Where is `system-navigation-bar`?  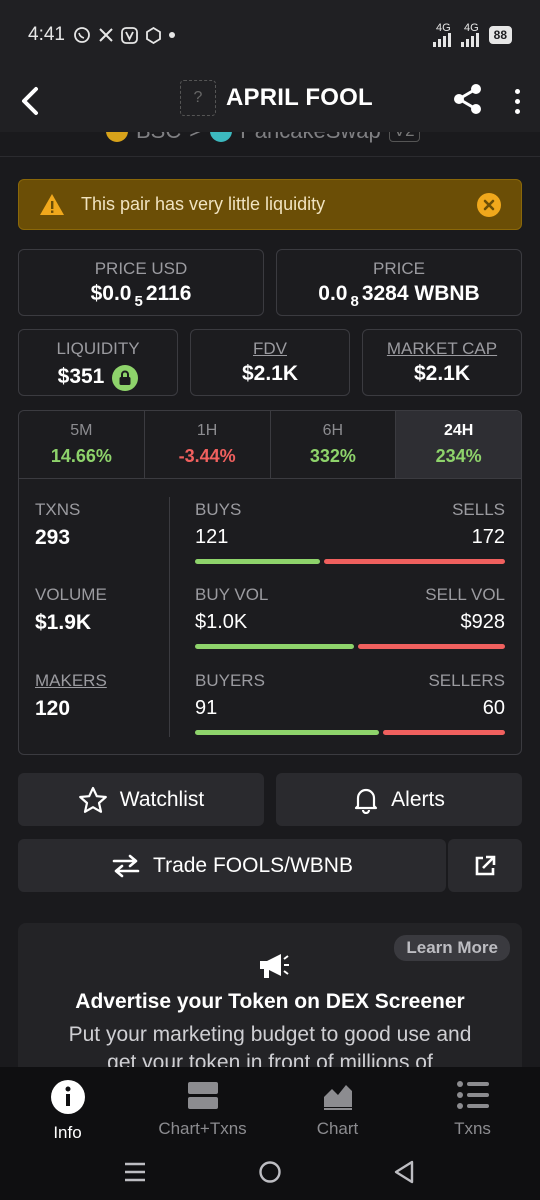
system-navigation-bar is located at coordinates (270, 1173).